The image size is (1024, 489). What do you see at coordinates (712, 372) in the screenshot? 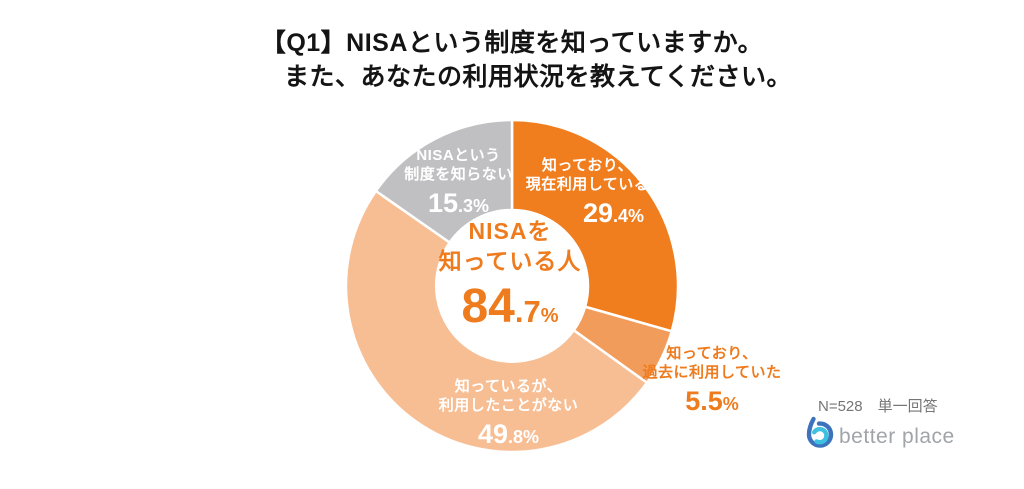
I see `segment-label-line: 過去に利用していた` at bounding box center [712, 372].